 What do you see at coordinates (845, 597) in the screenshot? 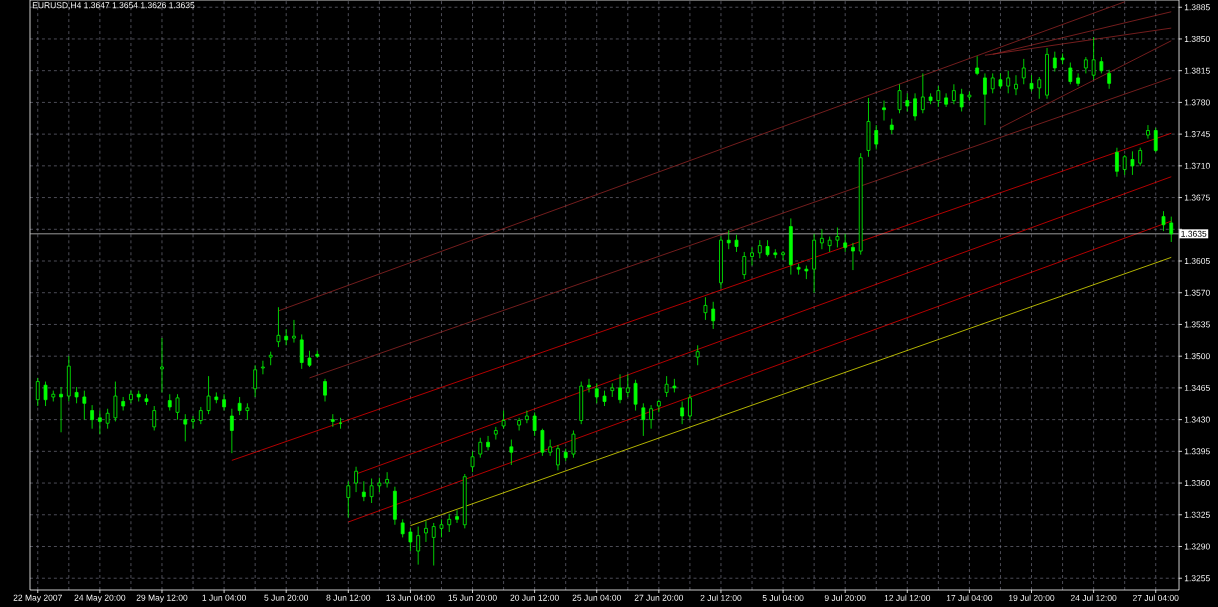
I see `x-tick-label: 9 Jul 20:00` at bounding box center [845, 597].